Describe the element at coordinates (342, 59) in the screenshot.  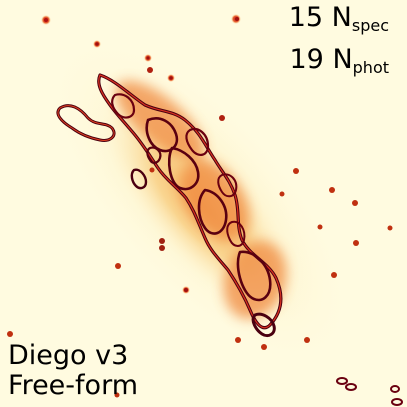
I see `phot-symbol: N` at that location.